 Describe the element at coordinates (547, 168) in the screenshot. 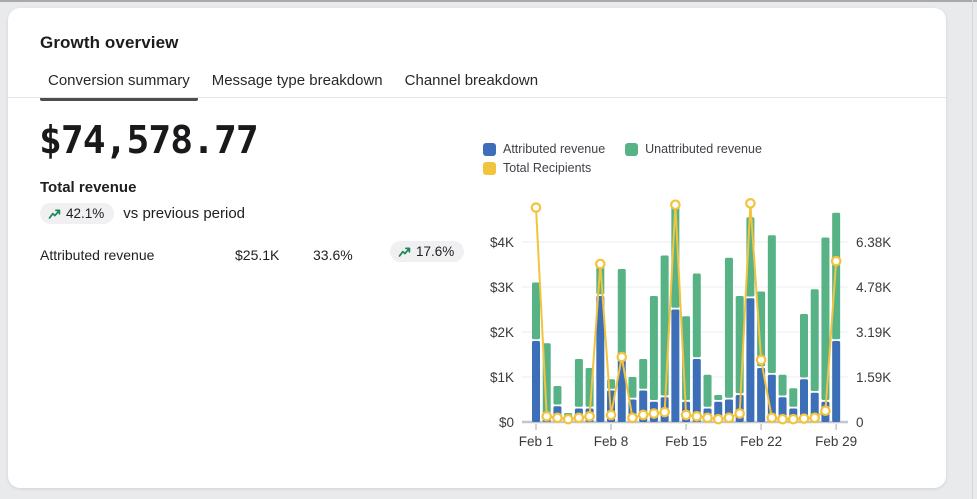

I see `legend-label: Total Recipients` at that location.